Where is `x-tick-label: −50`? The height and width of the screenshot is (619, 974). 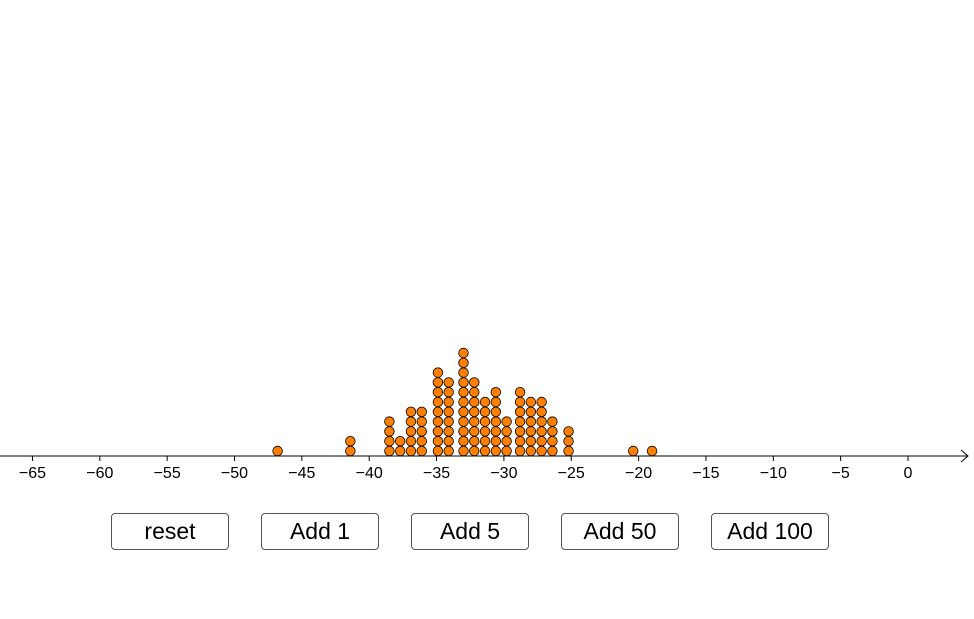
x-tick-label: −50 is located at coordinates (234, 473).